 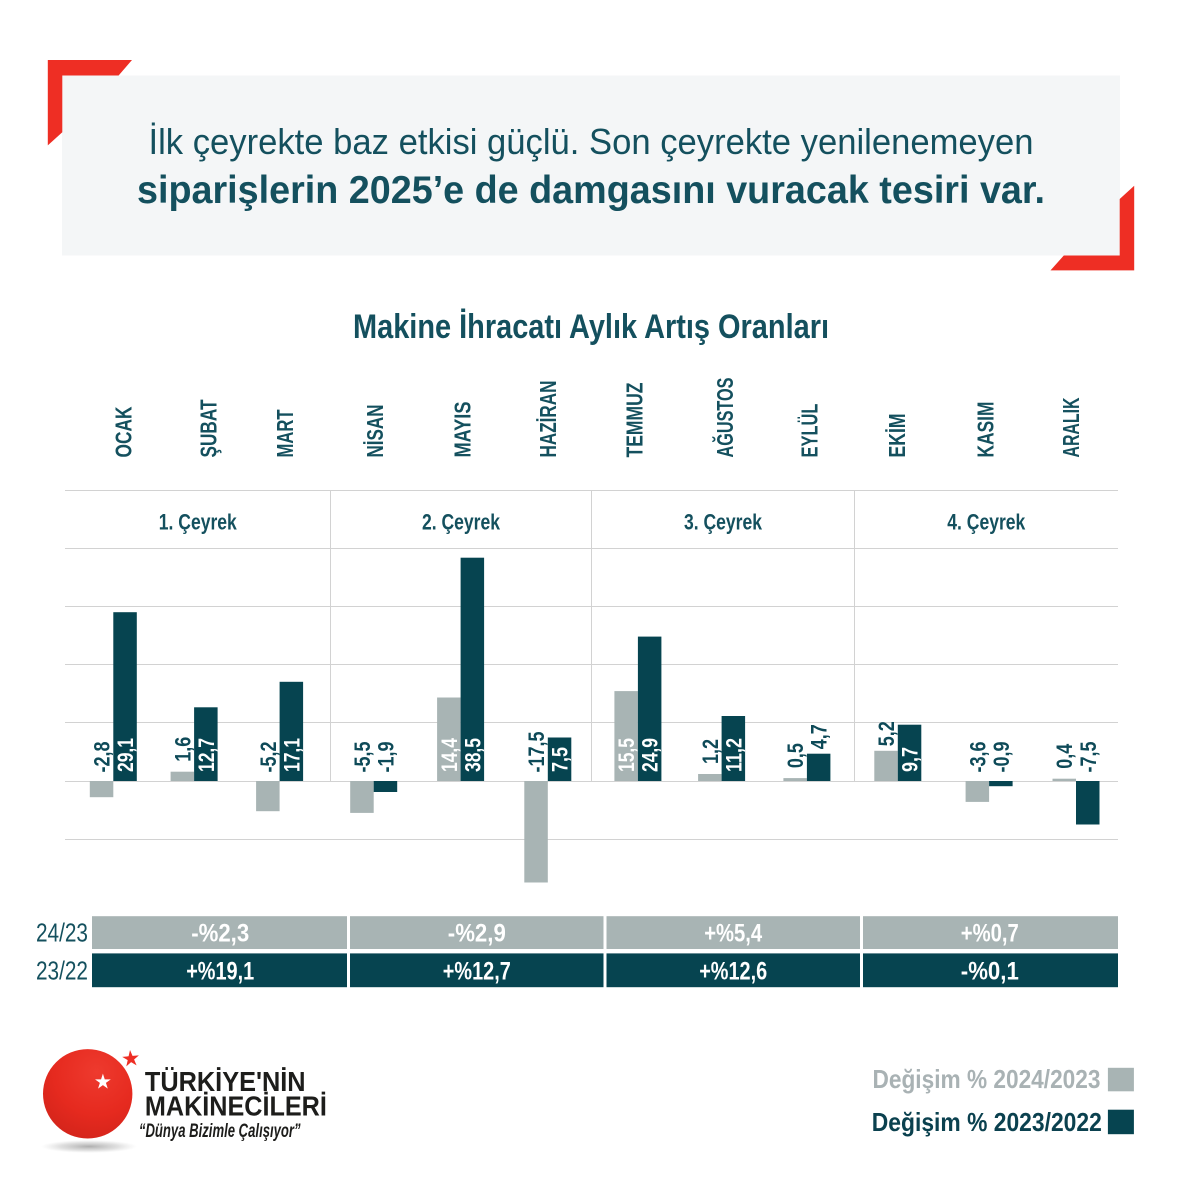 I want to click on svg-text: ARALIK, so click(x=1071, y=427).